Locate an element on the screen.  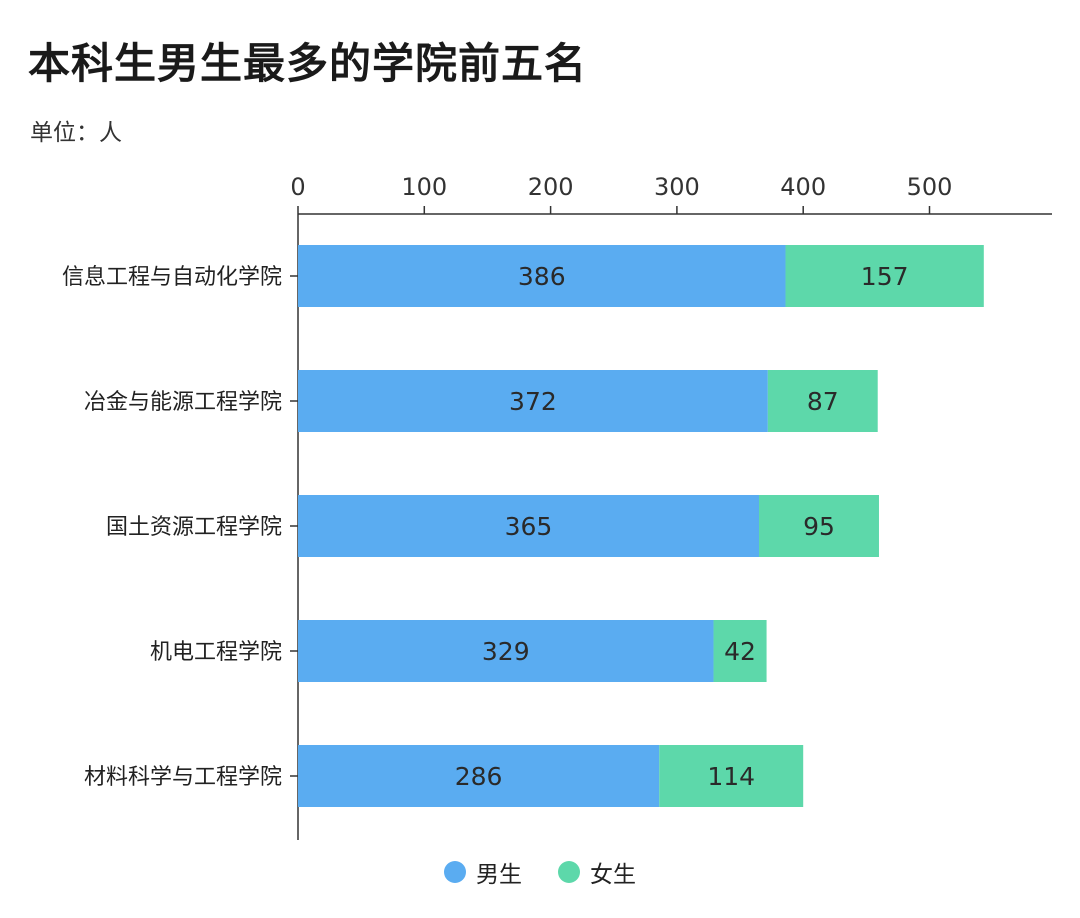
legend-item-female: 女生 is located at coordinates (597, 872).